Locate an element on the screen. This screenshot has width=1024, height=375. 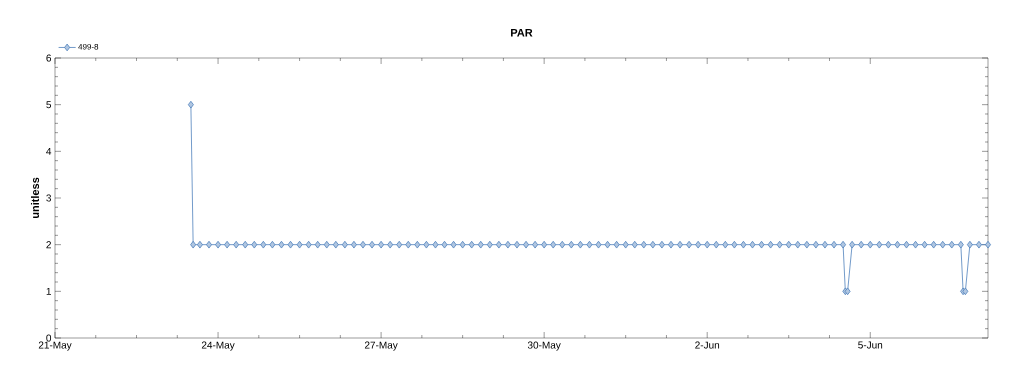
y-tick-label: 4 is located at coordinates (49, 151).